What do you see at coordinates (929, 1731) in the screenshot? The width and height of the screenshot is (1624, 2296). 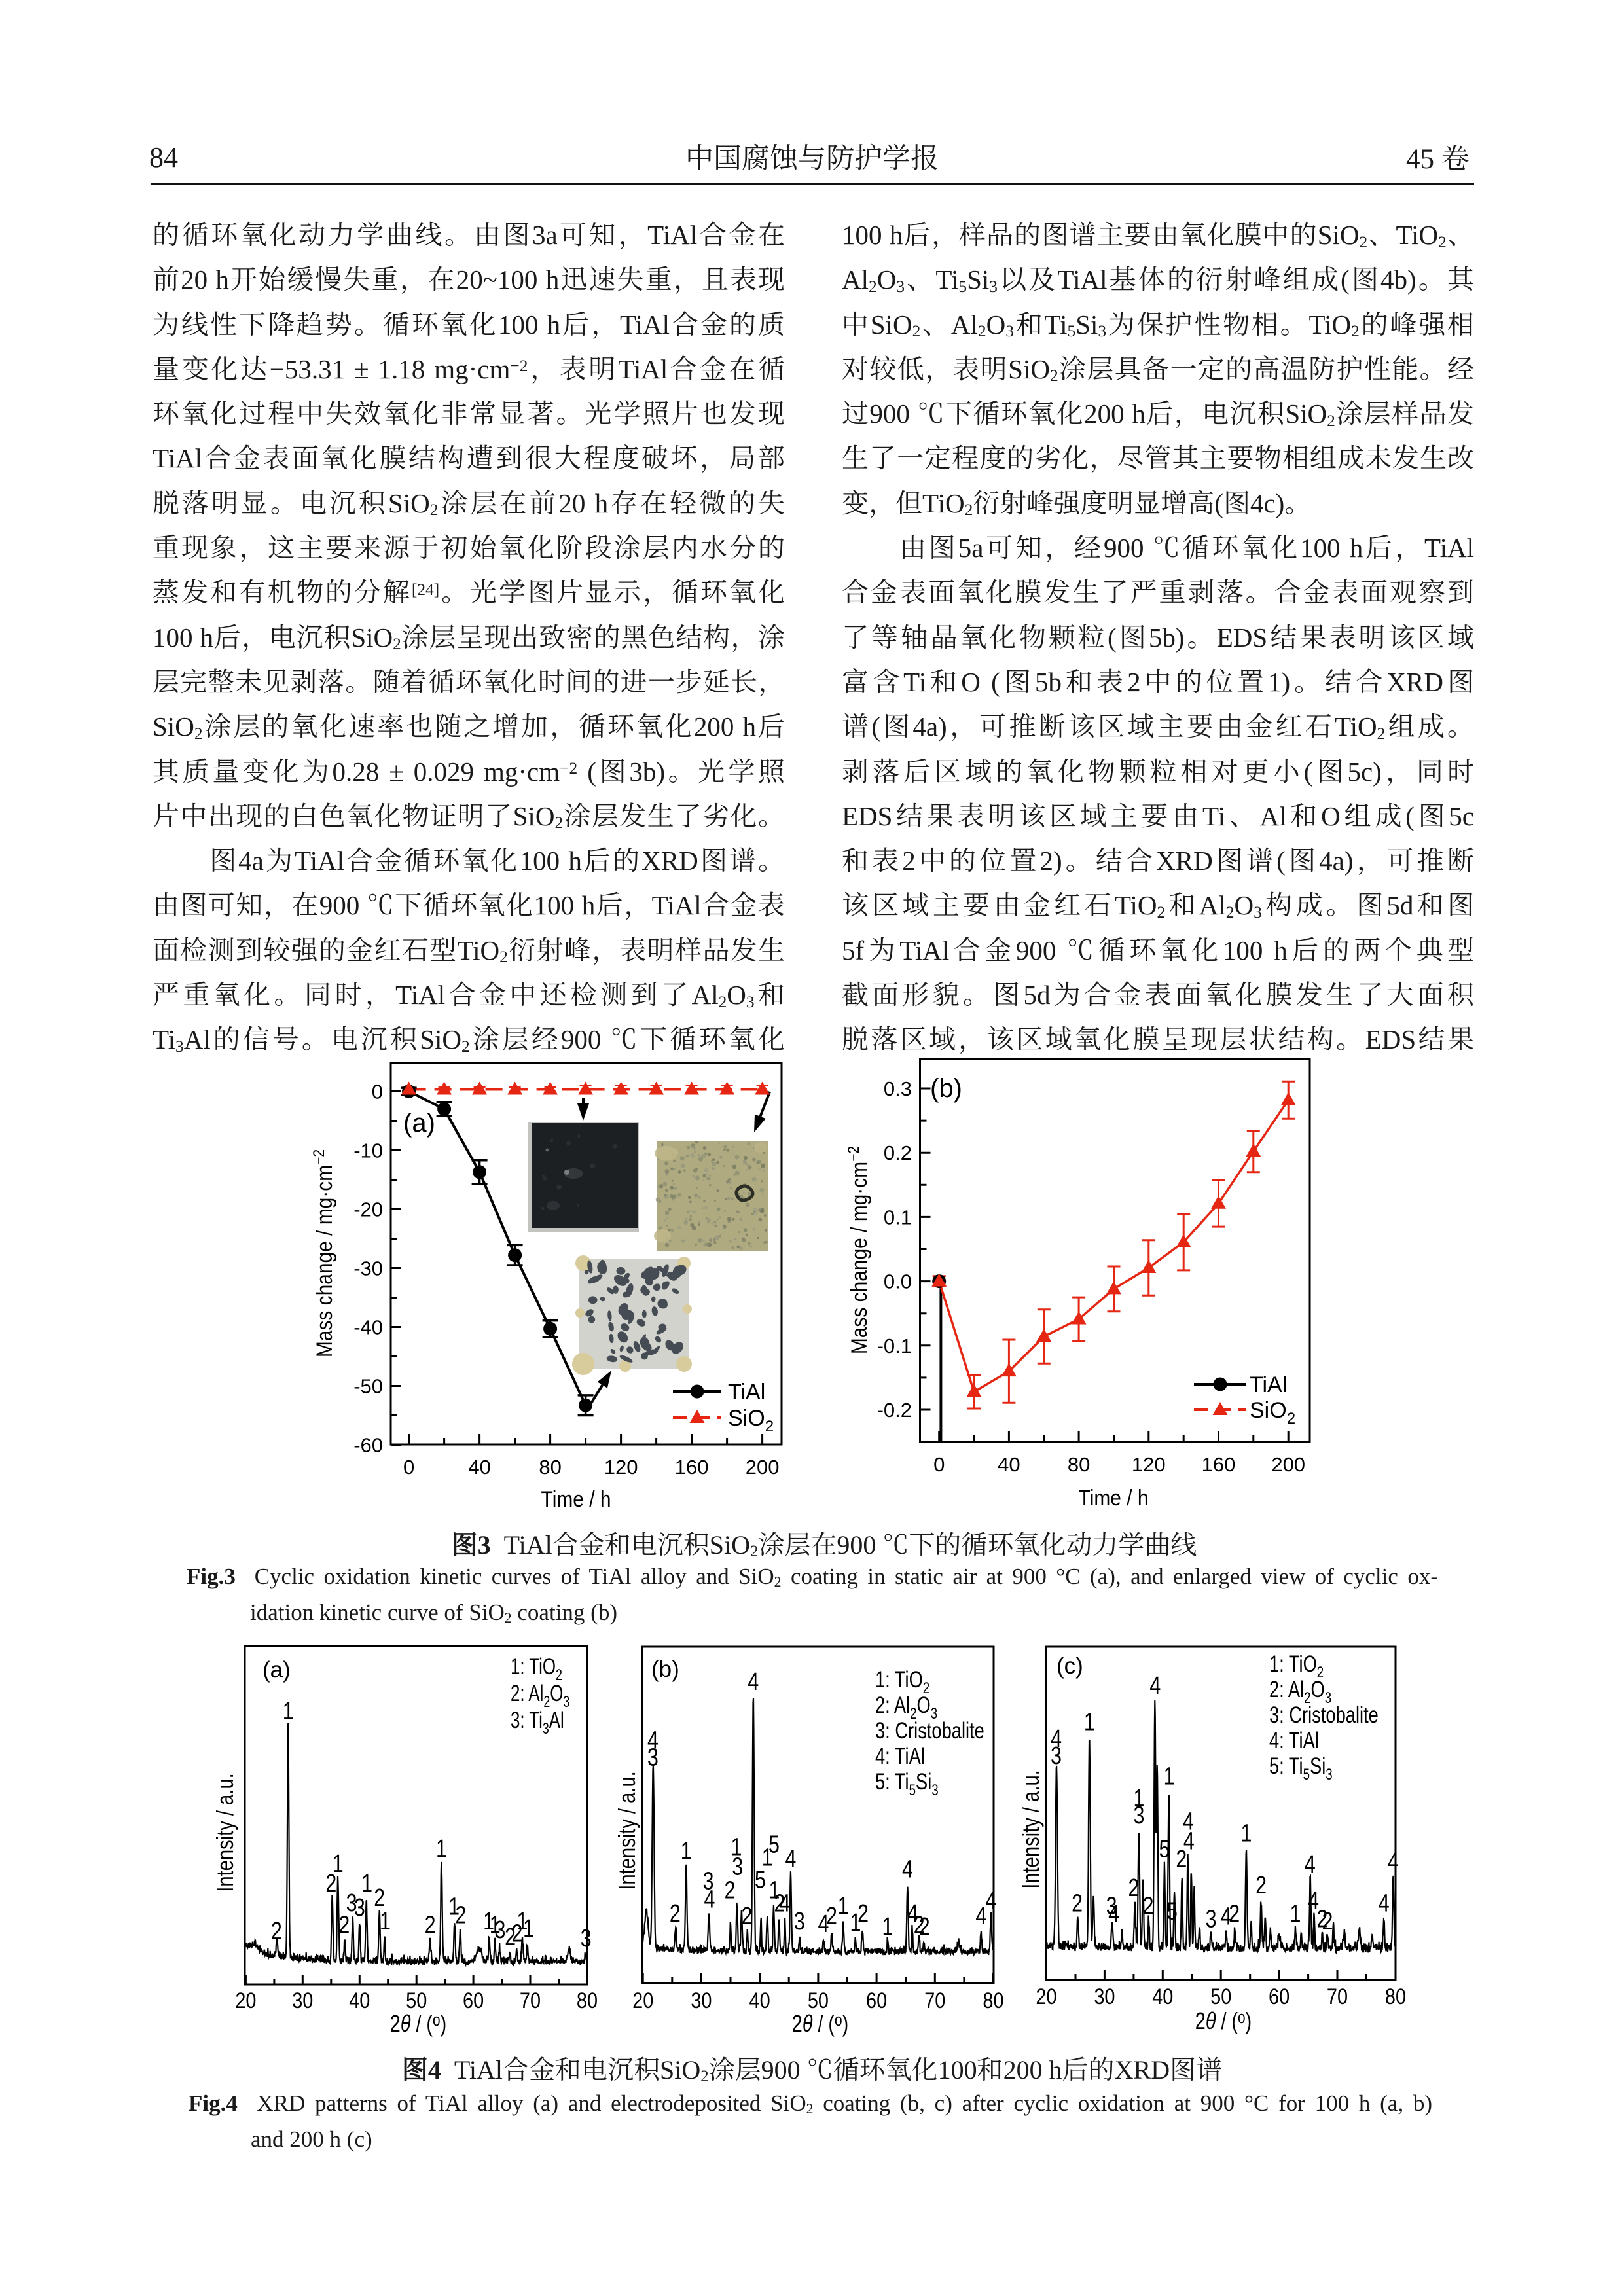 I see `svg-text: 3: Cristobalite` at bounding box center [929, 1731].